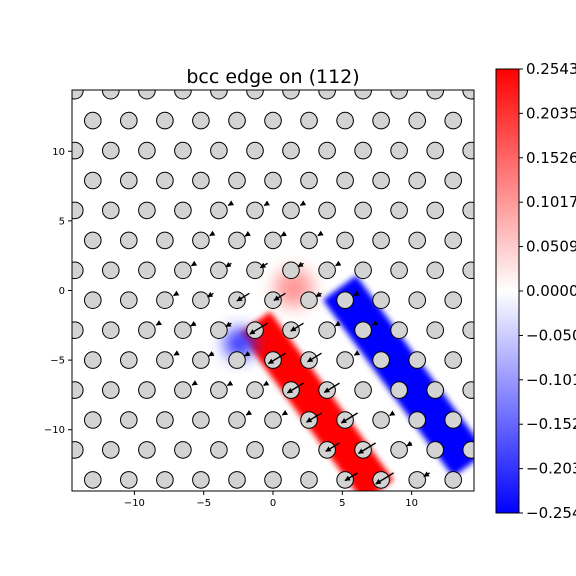 The height and width of the screenshot is (576, 576). I want to click on x-tick-label: 5, so click(342, 503).